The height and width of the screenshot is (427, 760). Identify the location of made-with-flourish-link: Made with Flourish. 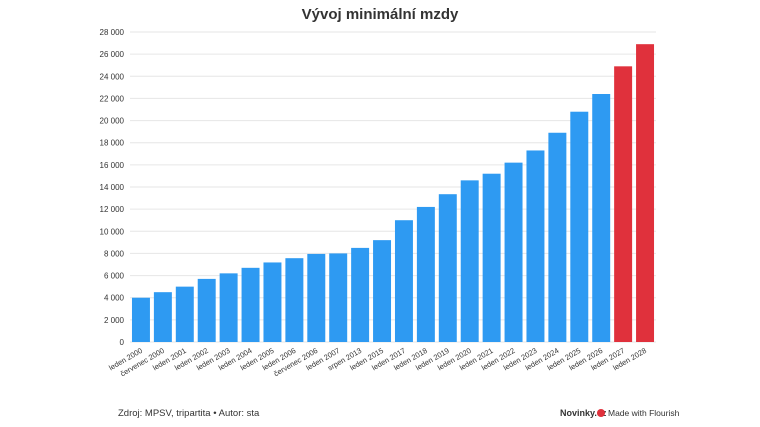
(638, 413).